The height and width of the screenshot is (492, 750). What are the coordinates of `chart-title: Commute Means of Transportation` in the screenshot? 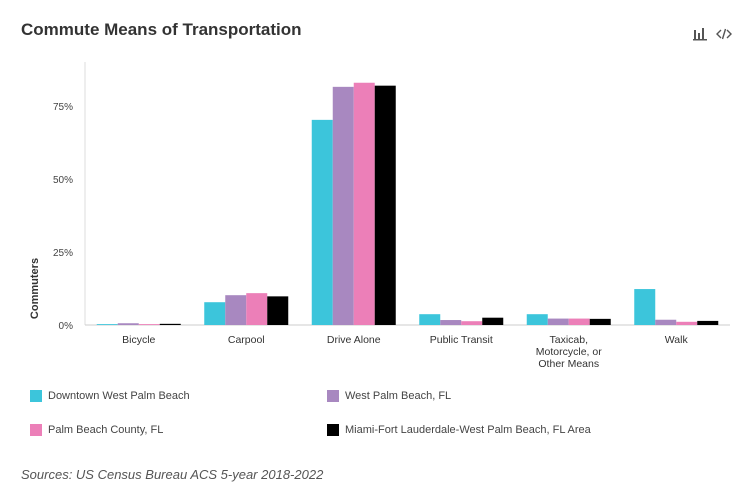 It's located at (161, 29).